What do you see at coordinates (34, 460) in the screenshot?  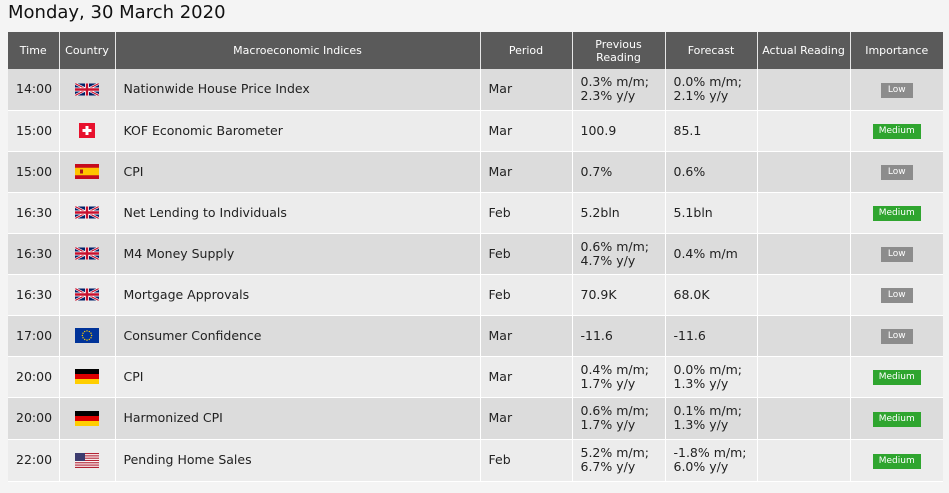 I see `time-cell: 22:00` at bounding box center [34, 460].